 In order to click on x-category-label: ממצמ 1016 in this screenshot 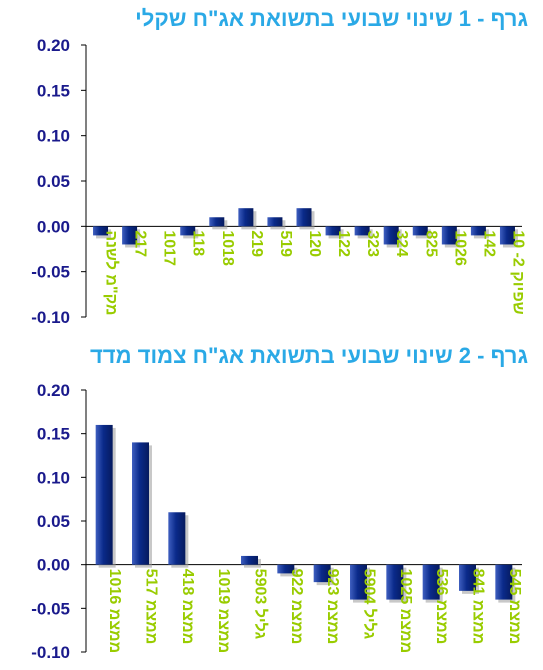, I will do `click(114, 611)`.